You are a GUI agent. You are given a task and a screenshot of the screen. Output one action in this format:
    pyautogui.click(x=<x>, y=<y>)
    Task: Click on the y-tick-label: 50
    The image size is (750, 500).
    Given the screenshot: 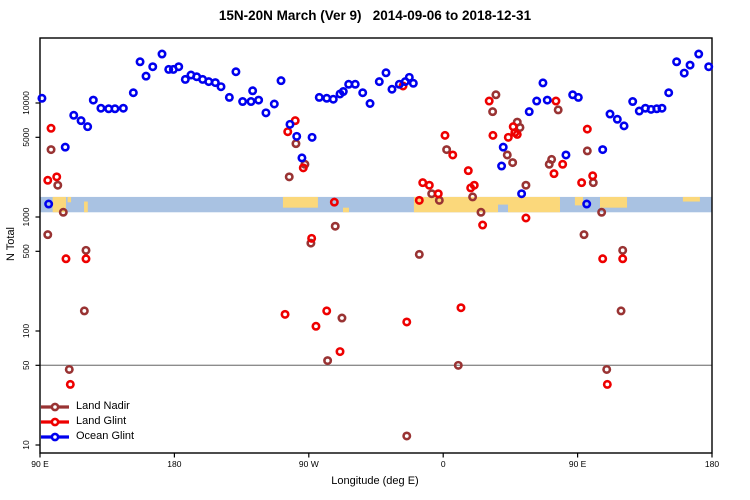 What is the action you would take?
    pyautogui.click(x=26, y=365)
    